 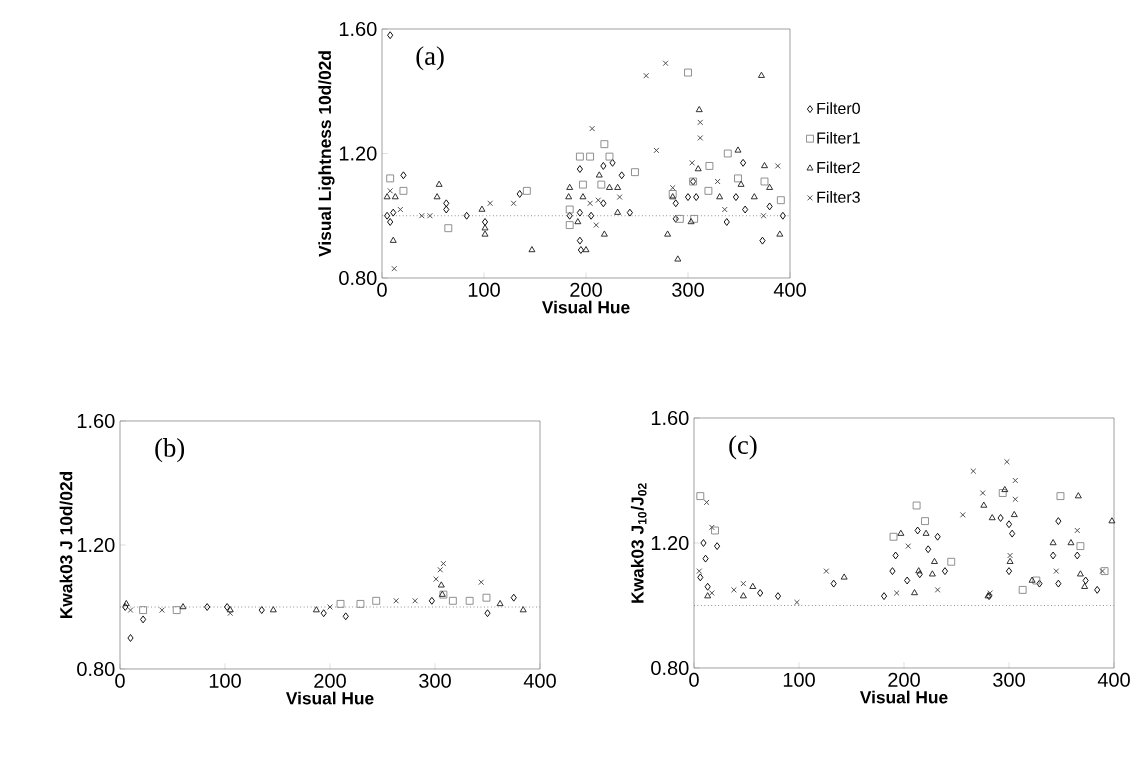 What do you see at coordinates (670, 418) in the screenshot?
I see `y-tick-label: 1.60` at bounding box center [670, 418].